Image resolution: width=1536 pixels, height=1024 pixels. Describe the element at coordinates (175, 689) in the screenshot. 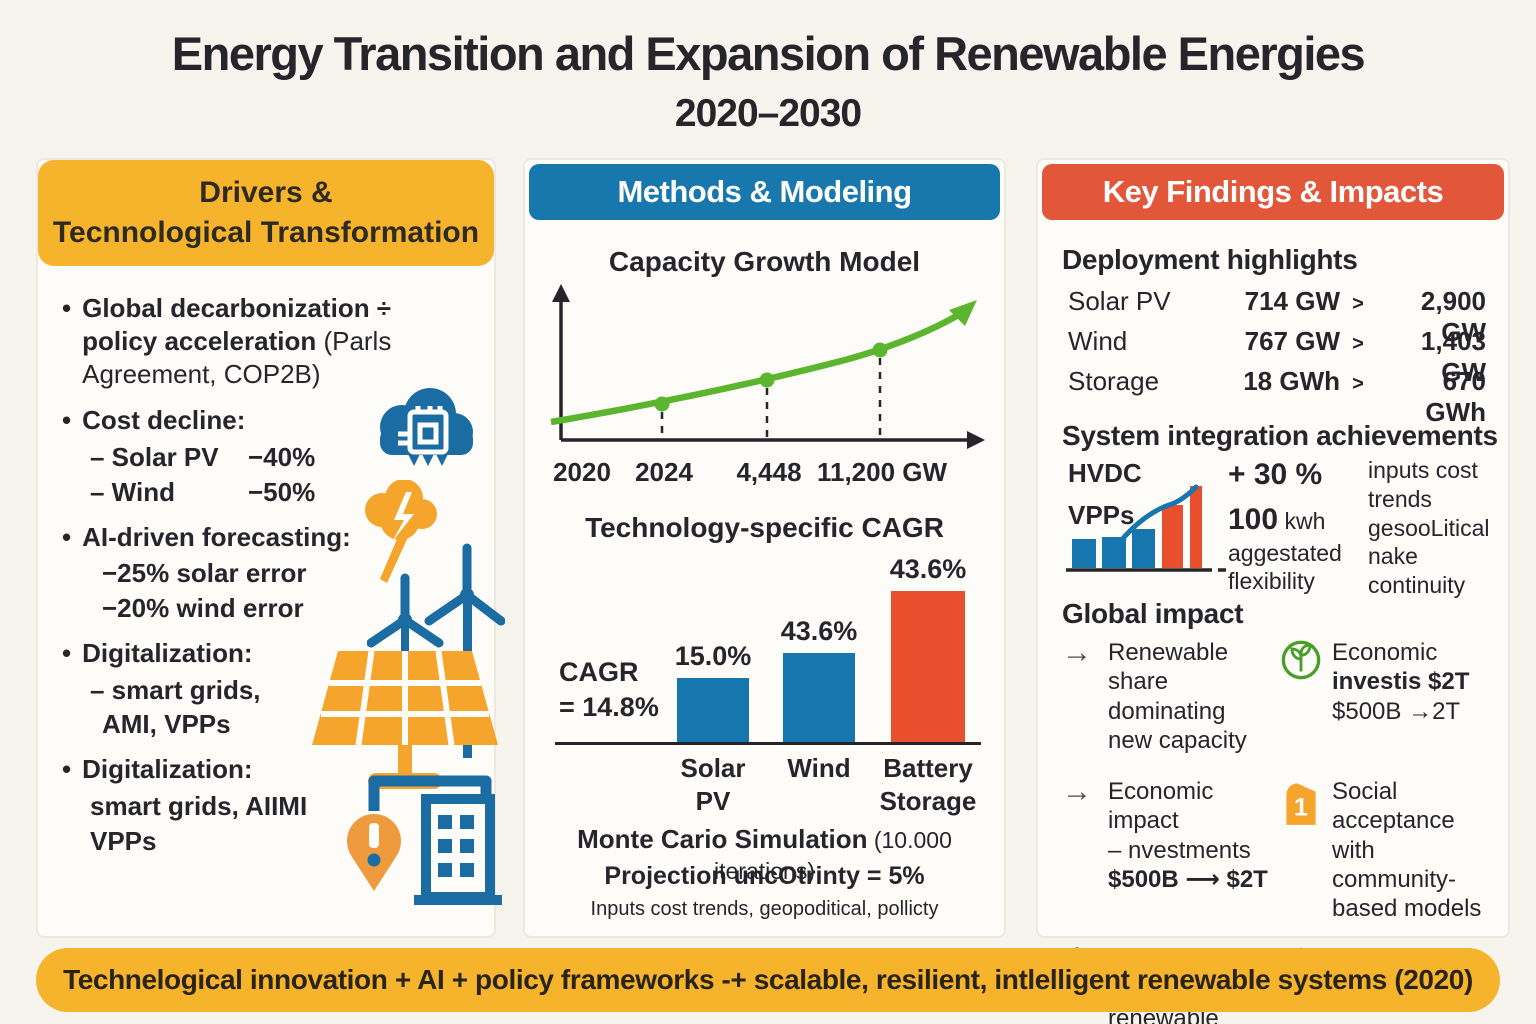

I see `sub-line: – smart grids,` at that location.